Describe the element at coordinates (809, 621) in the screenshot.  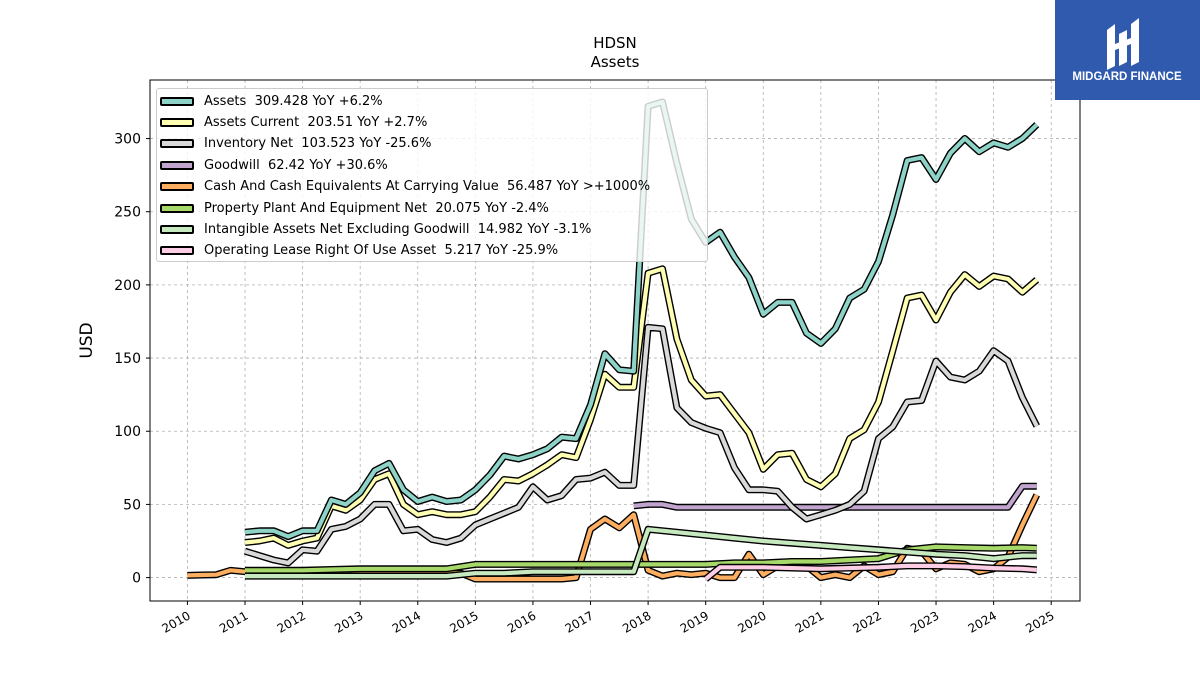
I see `x-tick-label: 2021` at that location.